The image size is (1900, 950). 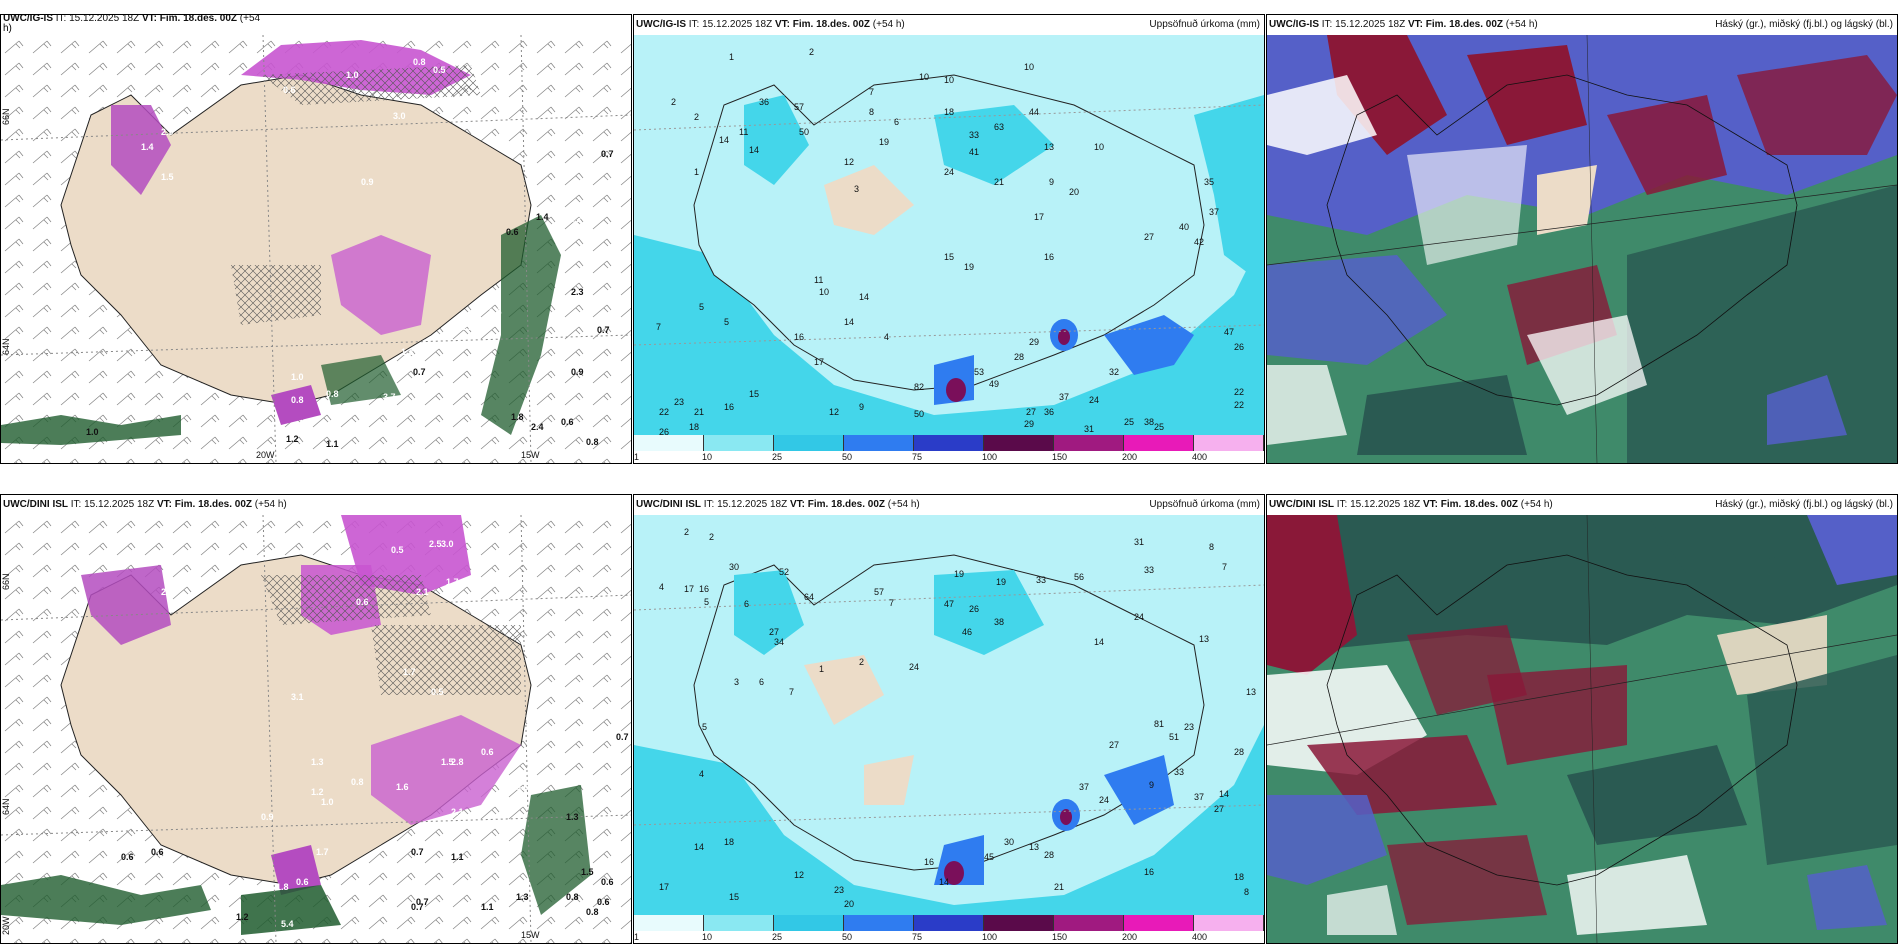 What do you see at coordinates (974, 152) in the screenshot?
I see `value-label: 41` at bounding box center [974, 152].